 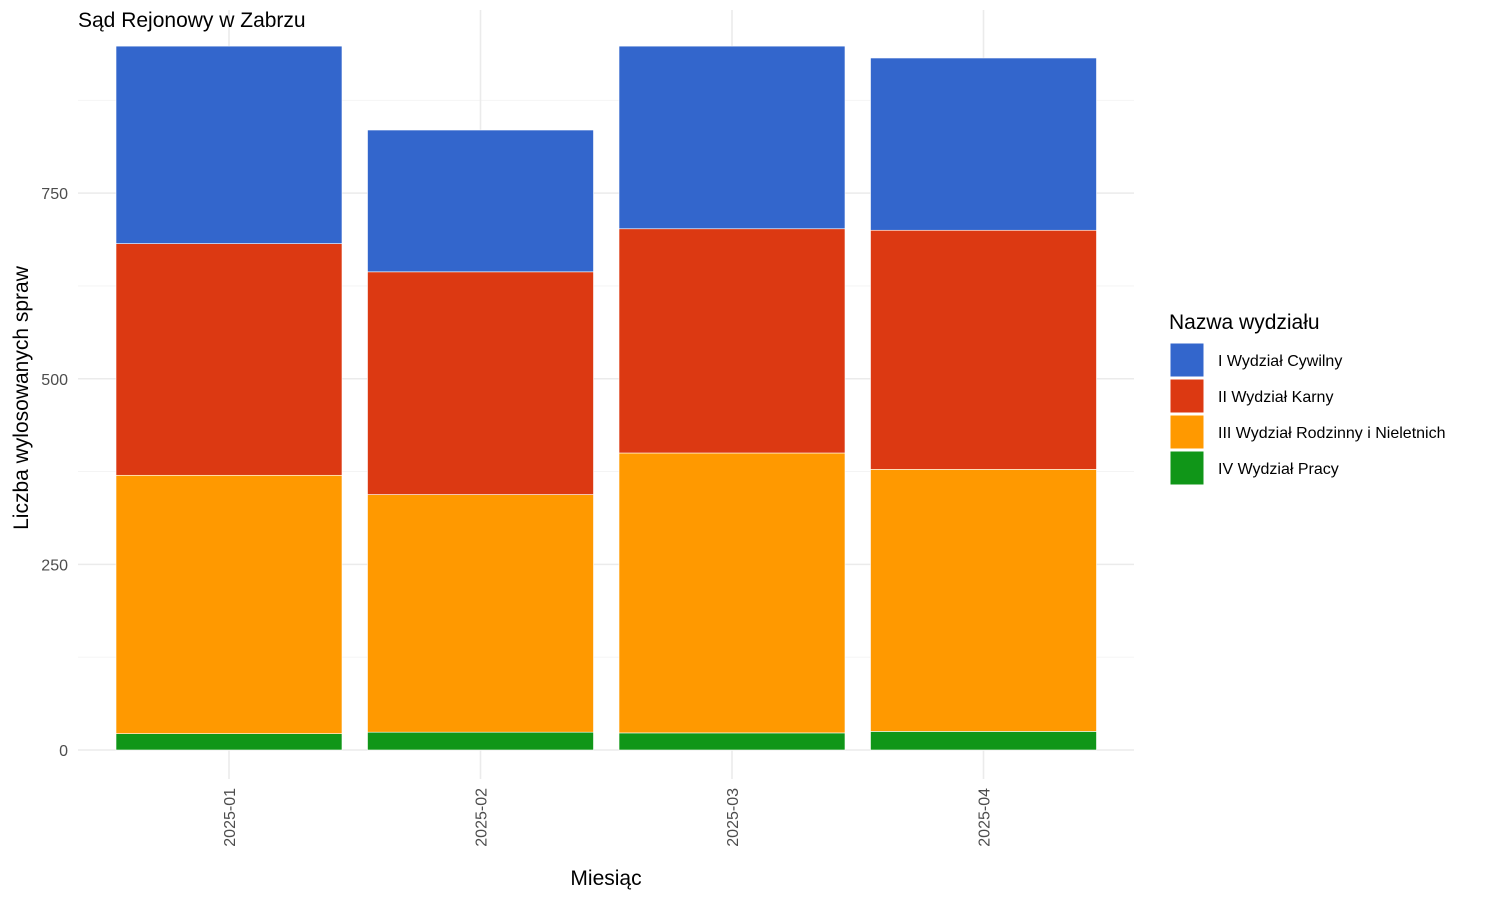 I want to click on legend-label: III Wydział Rodzinny i Nieletnich, so click(x=1332, y=433).